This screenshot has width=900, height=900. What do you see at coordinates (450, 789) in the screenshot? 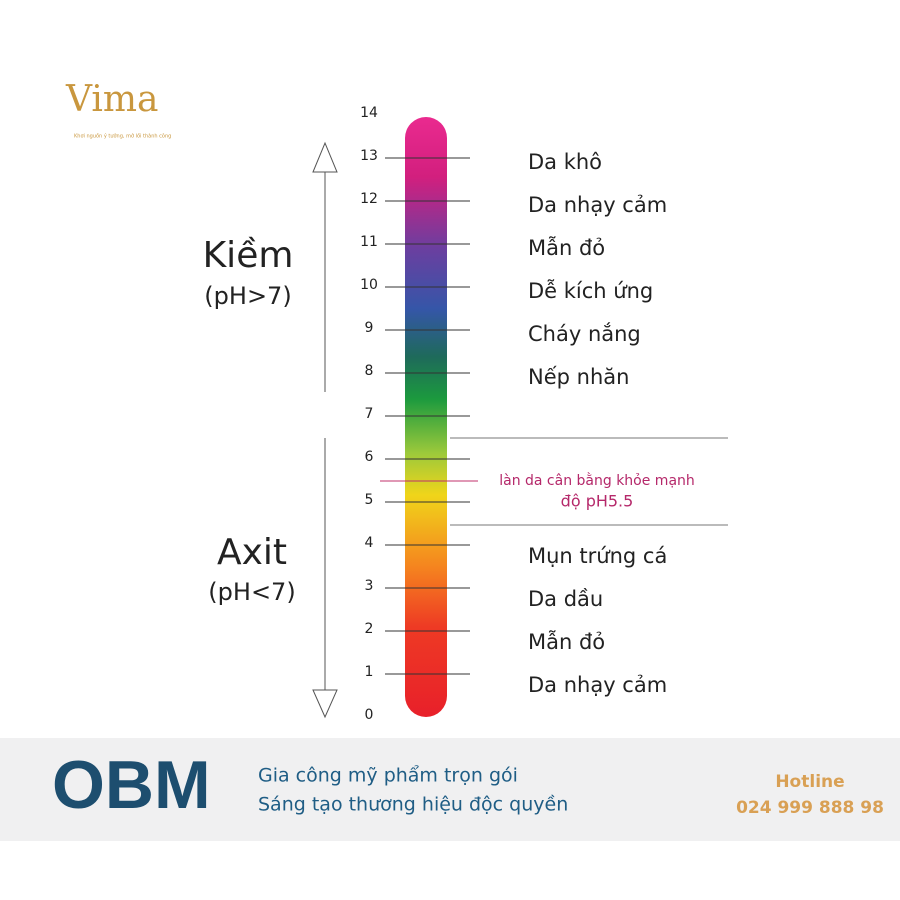
I see `footer` at bounding box center [450, 789].